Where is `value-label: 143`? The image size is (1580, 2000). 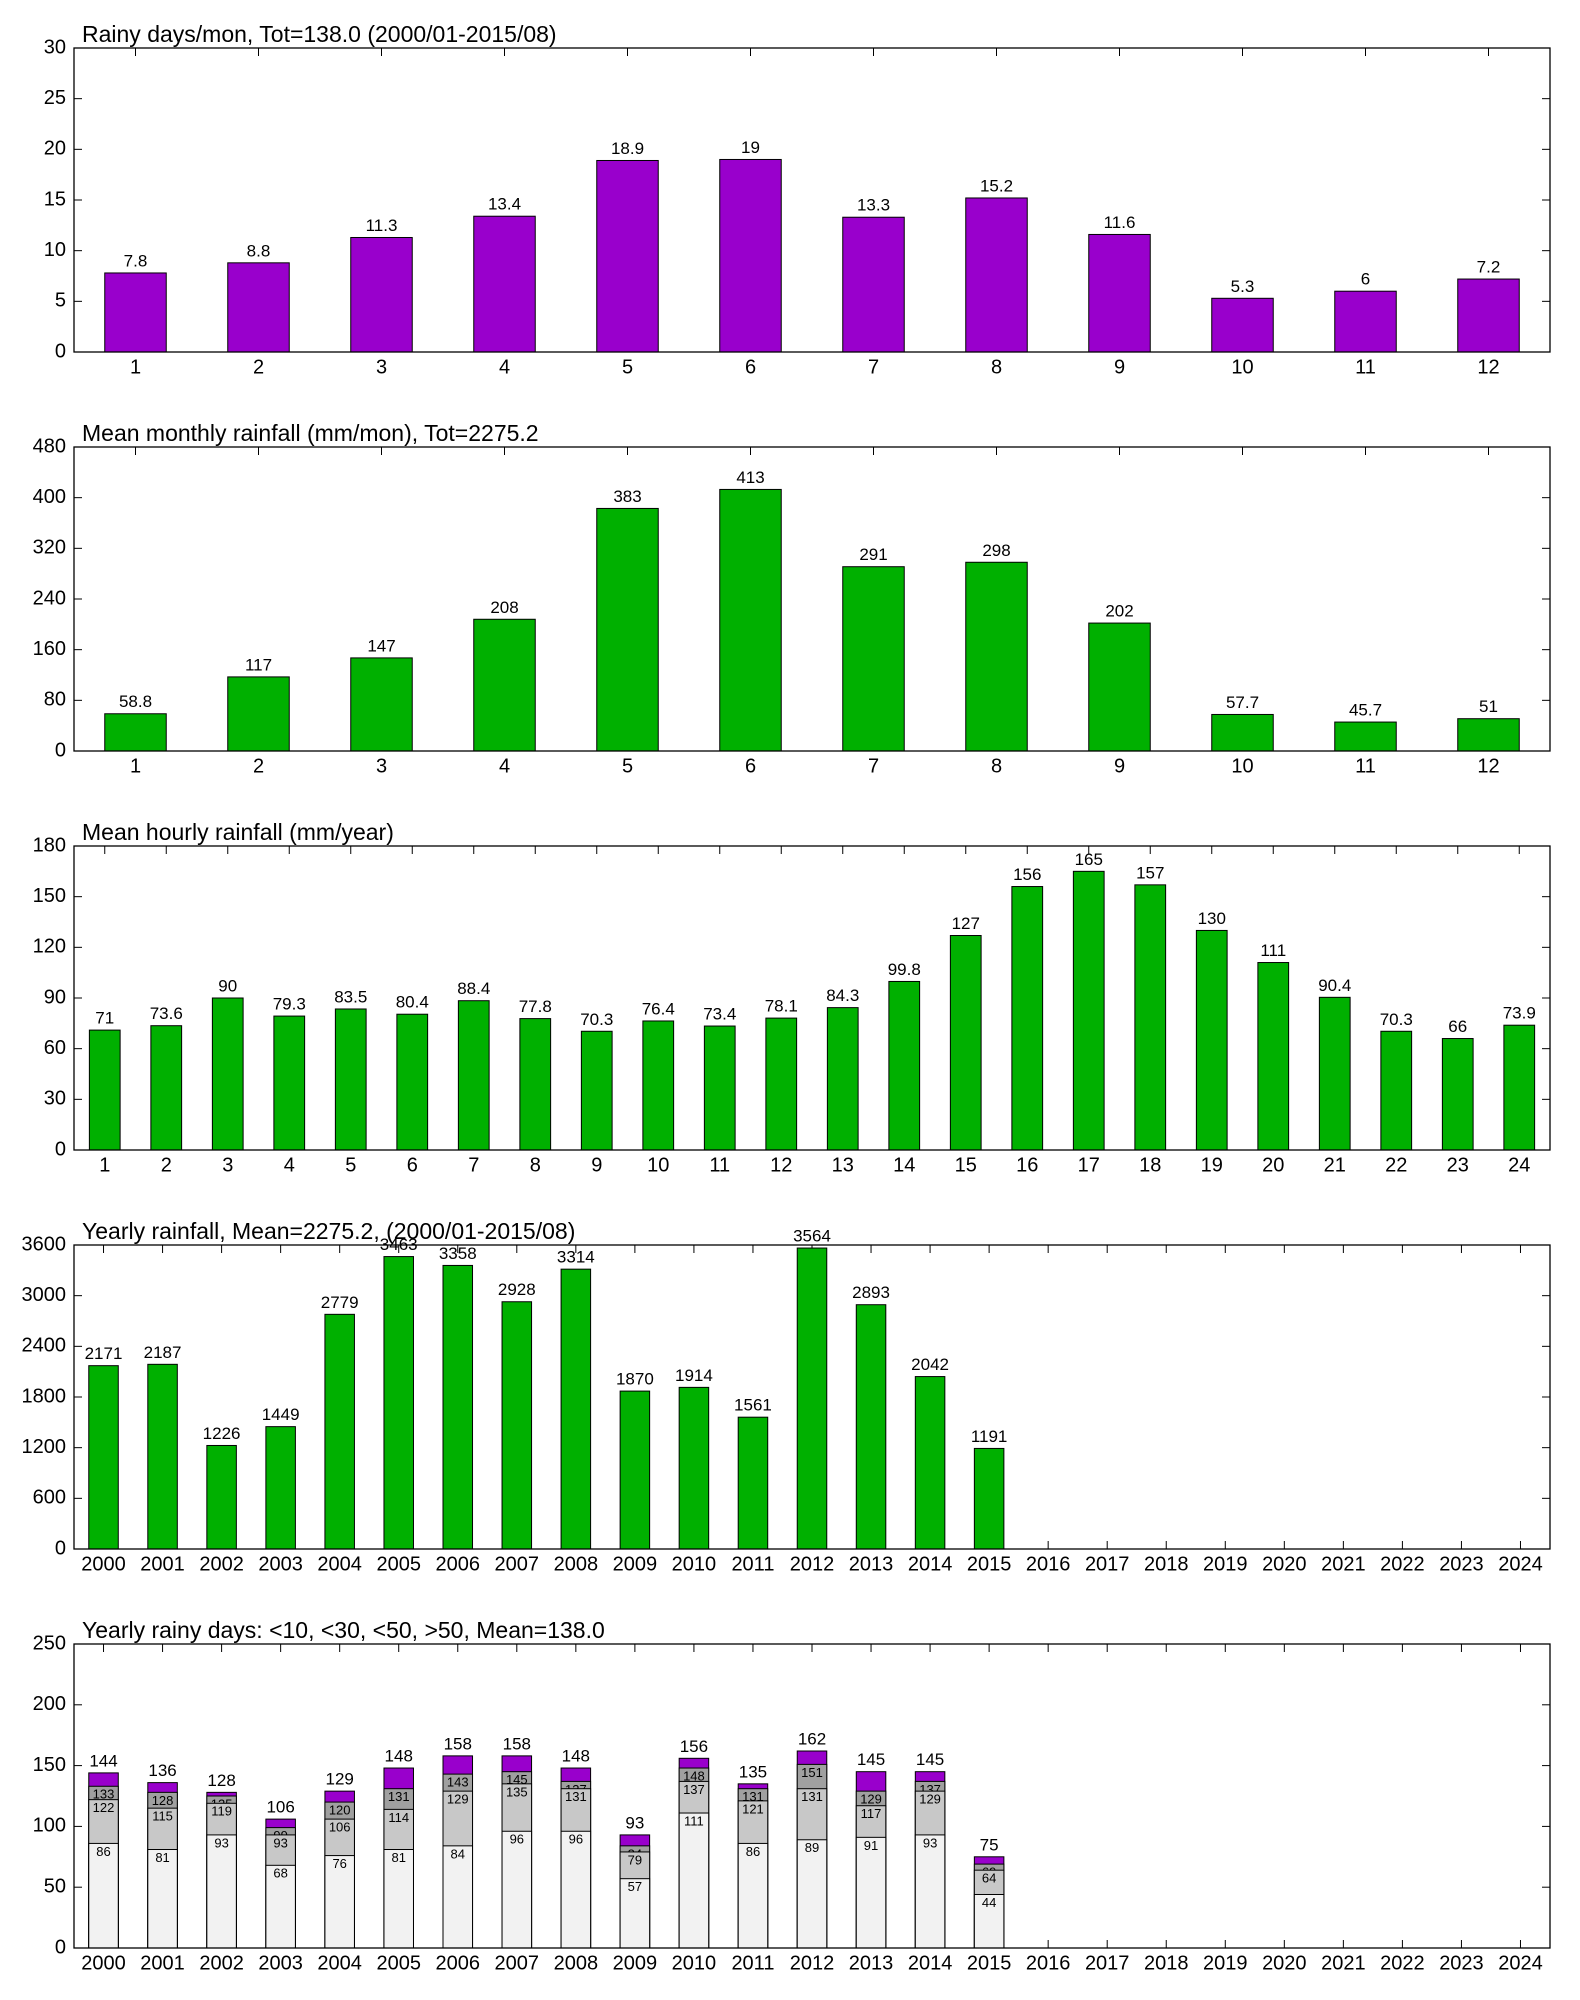
value-label: 143 is located at coordinates (458, 1782).